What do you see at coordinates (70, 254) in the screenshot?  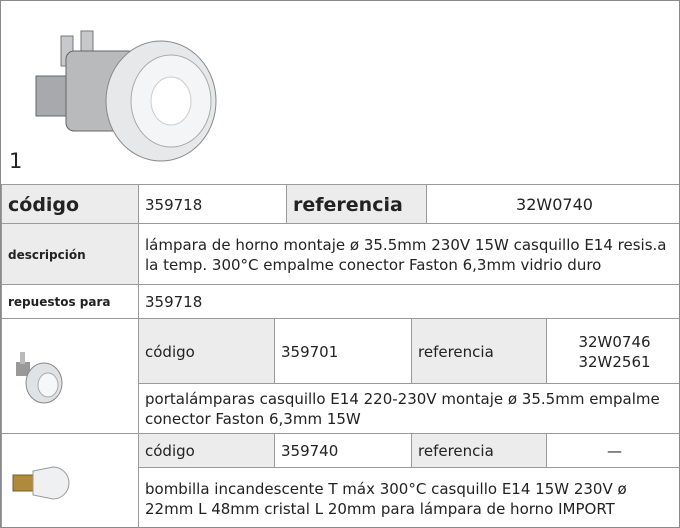 I see `label-cell: descripción` at bounding box center [70, 254].